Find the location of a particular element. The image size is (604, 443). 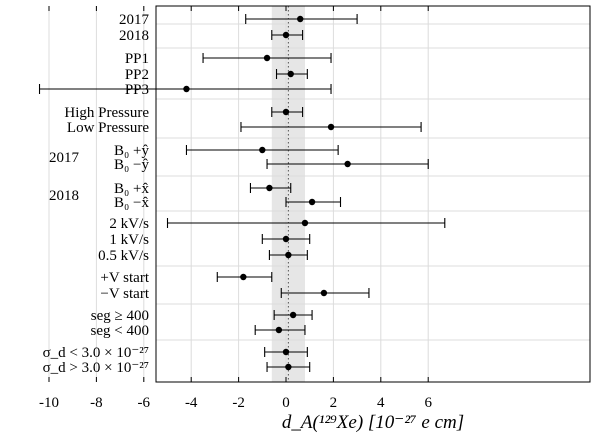

group-label: 2017 is located at coordinates (64, 158).